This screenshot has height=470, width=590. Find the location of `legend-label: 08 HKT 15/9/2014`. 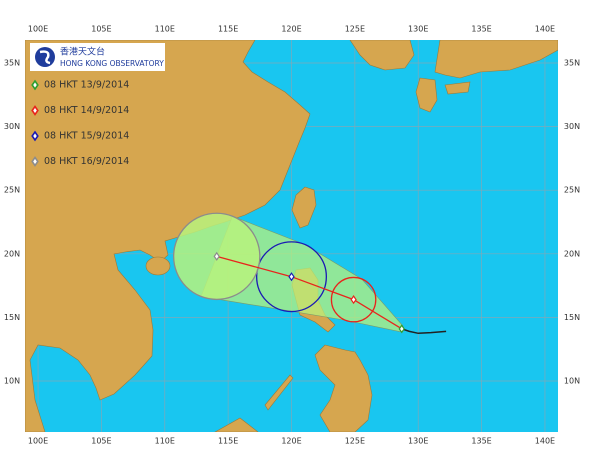

legend-label: 08 HKT 15/9/2014 is located at coordinates (86, 136).